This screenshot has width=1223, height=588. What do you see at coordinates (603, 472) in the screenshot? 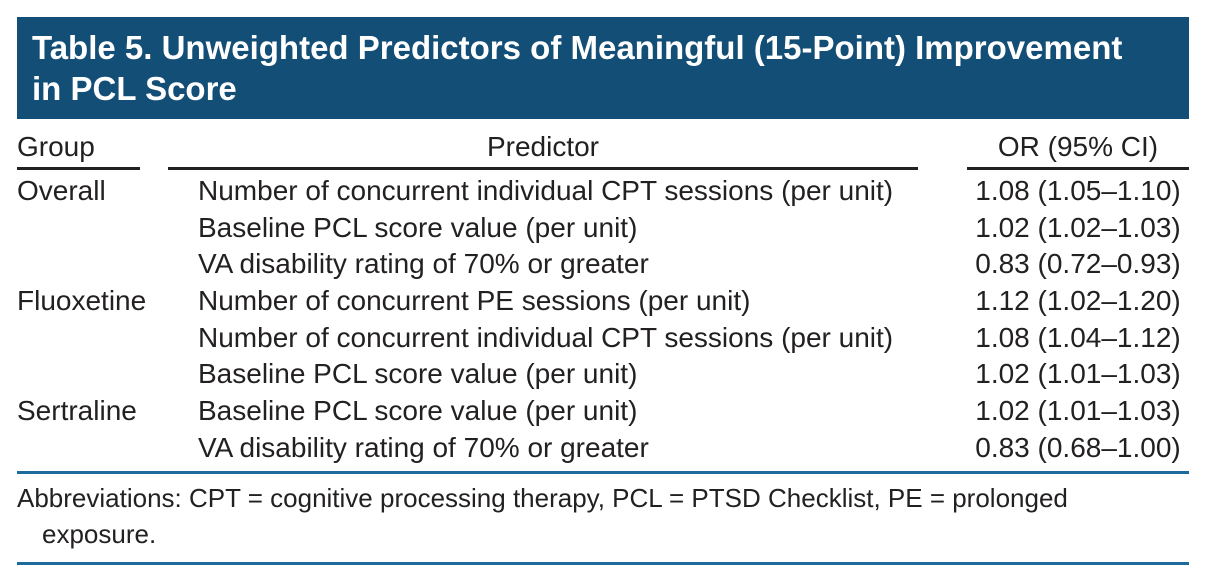
I see `table-bottom-rule` at bounding box center [603, 472].